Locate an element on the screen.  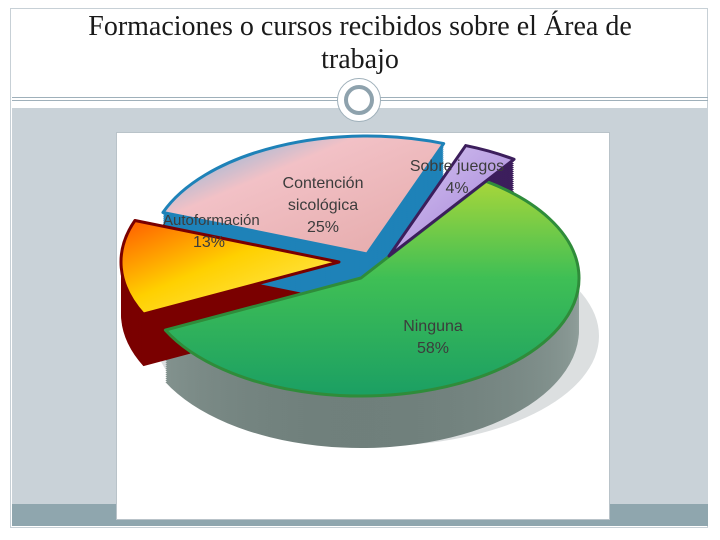
title-line-2: trabajo is located at coordinates (360, 59).